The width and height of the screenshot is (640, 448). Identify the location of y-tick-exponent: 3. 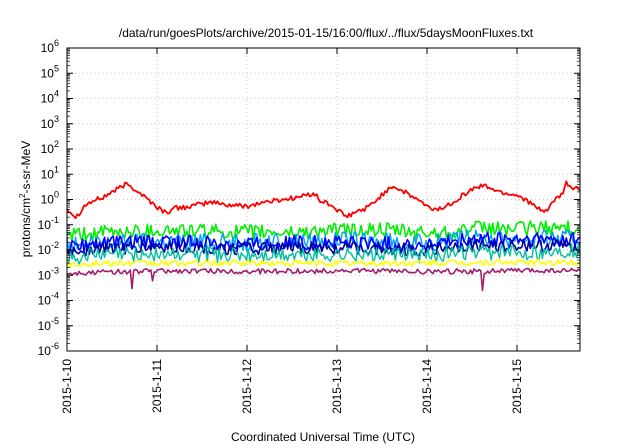
(56, 119).